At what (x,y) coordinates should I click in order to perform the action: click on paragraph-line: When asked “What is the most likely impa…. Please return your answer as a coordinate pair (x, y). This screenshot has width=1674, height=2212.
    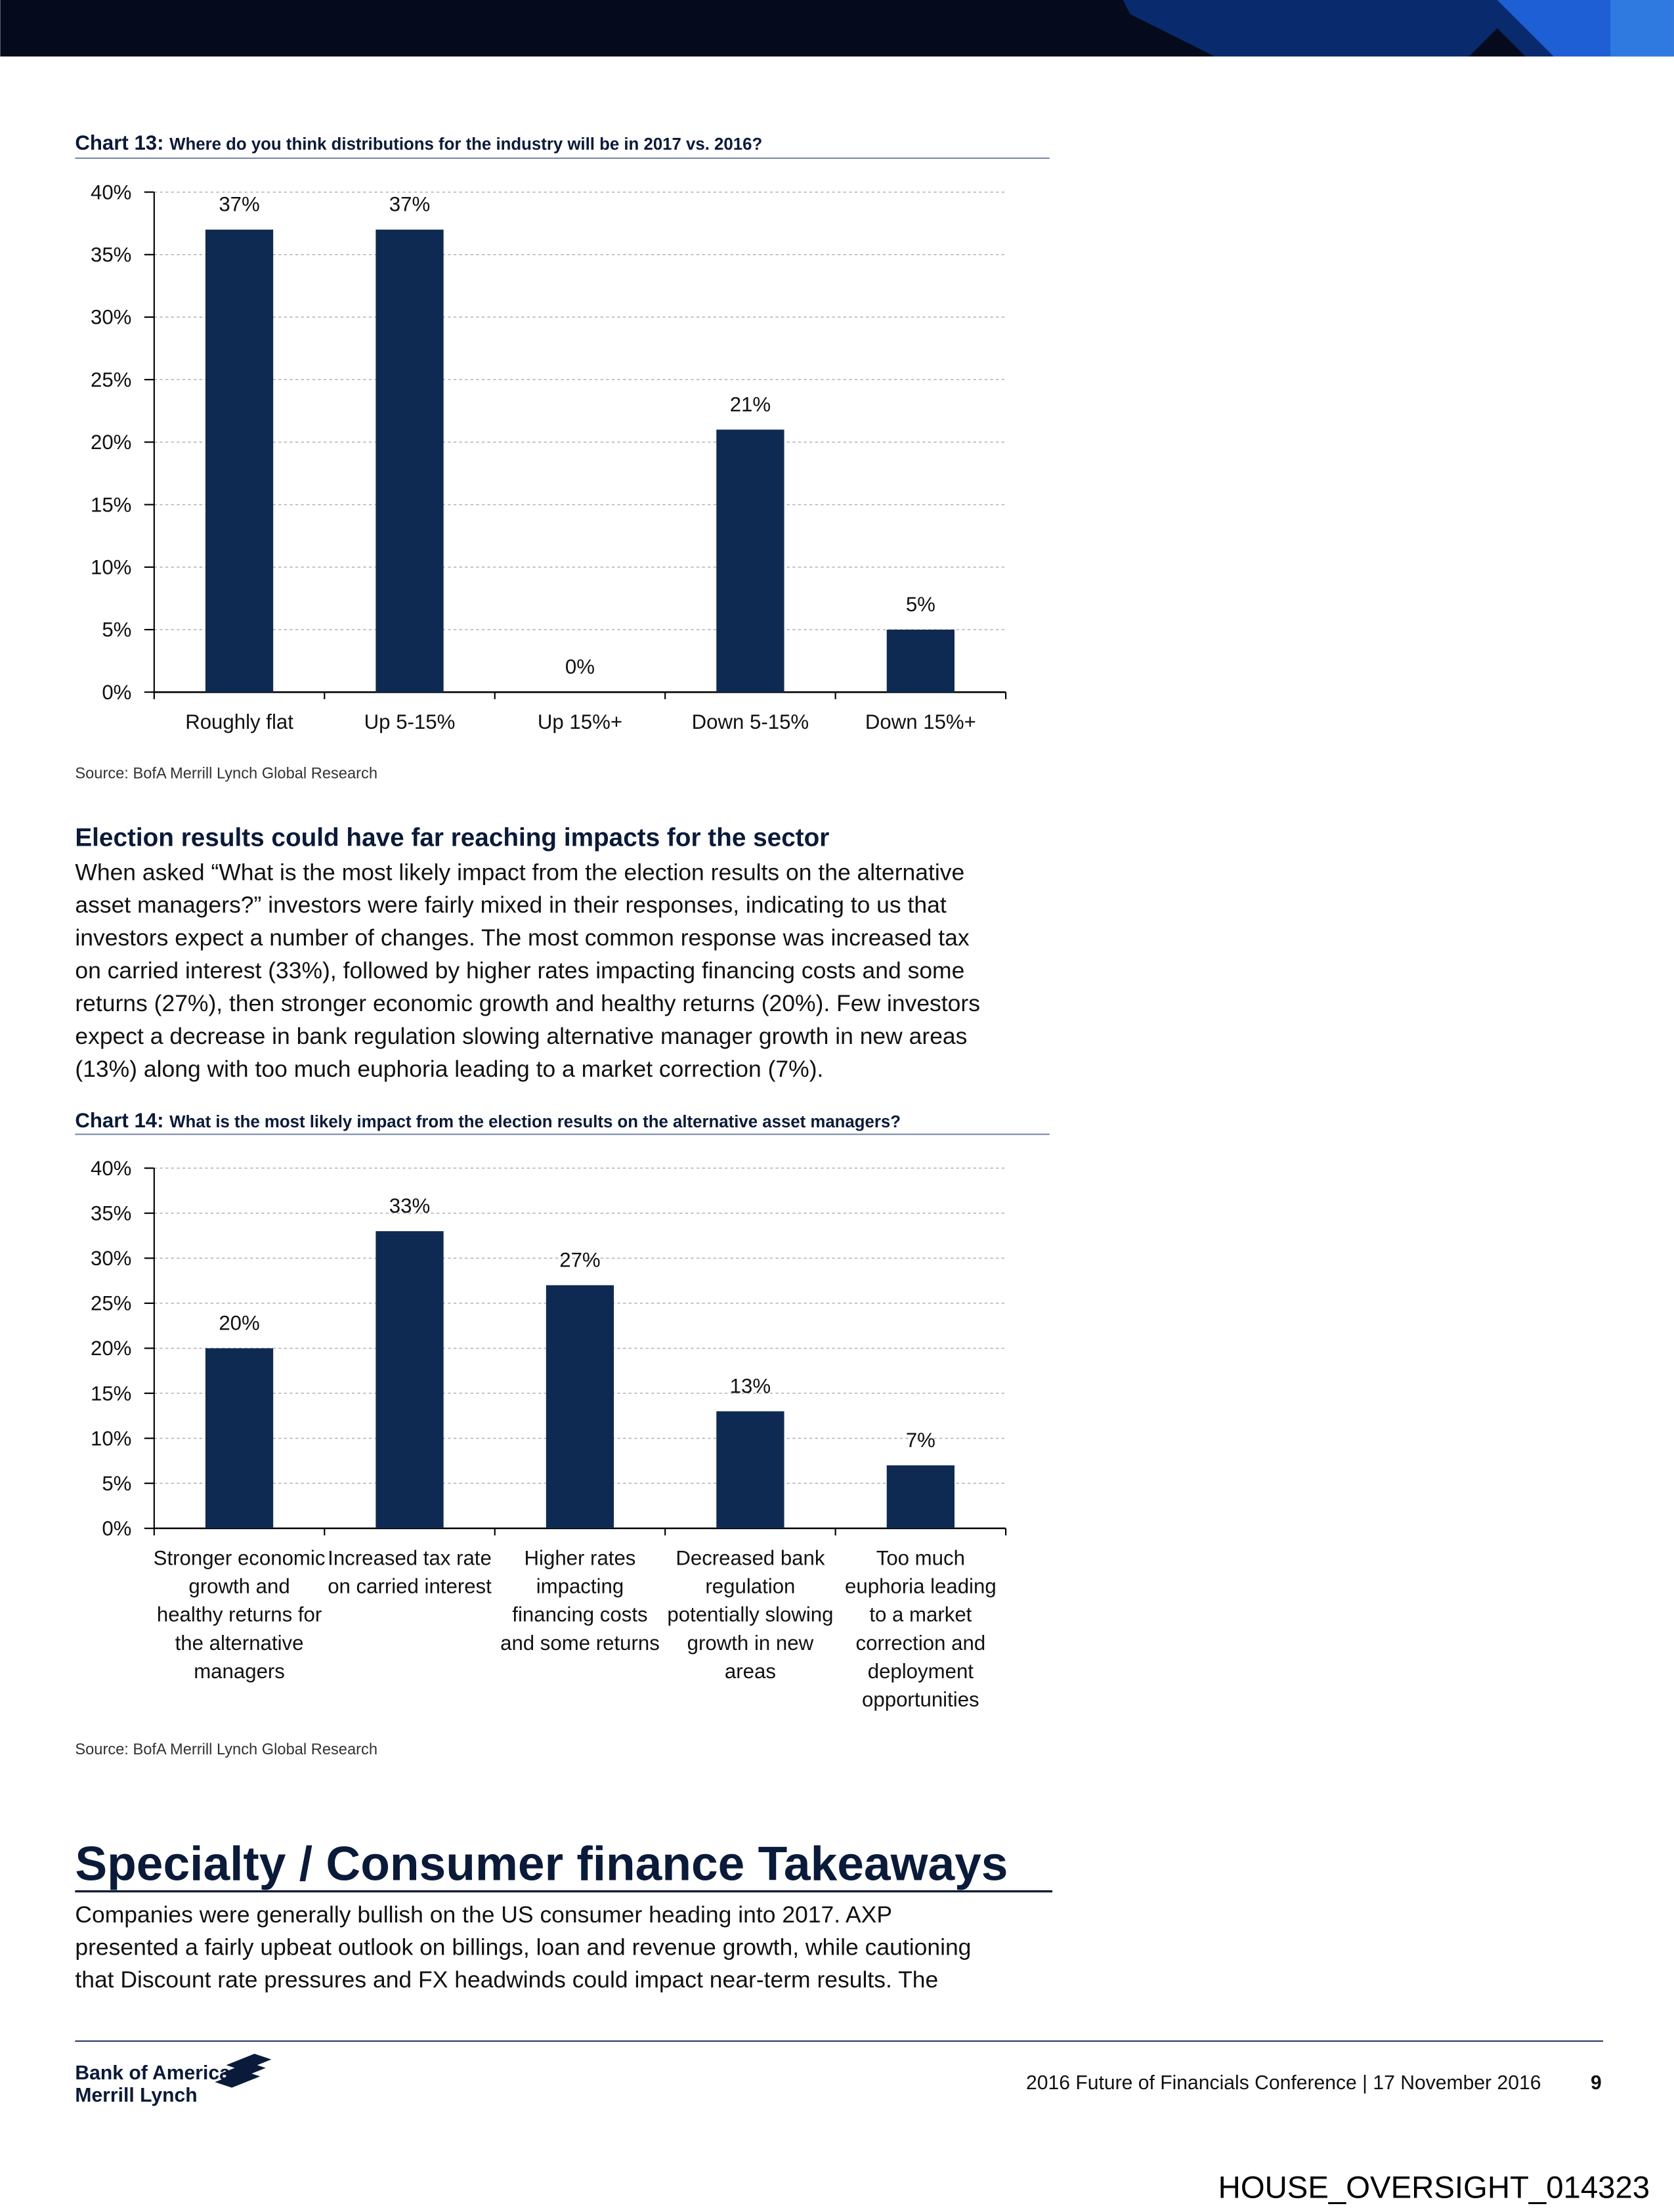
    Looking at the image, I should click on (519, 872).